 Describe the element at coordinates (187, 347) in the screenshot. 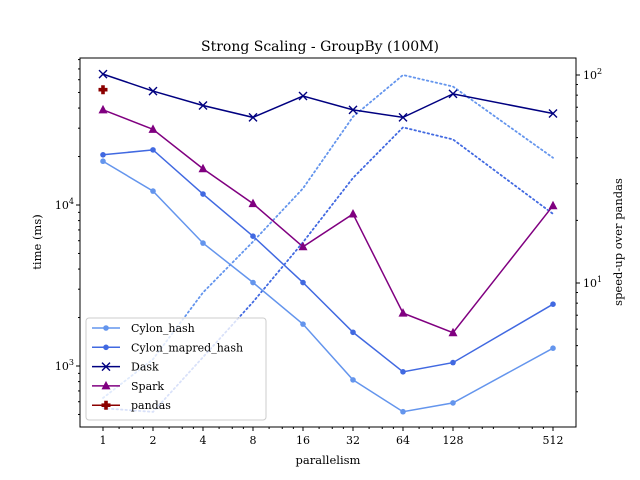

I see `legend-label: Cylon_mapred_hash` at that location.